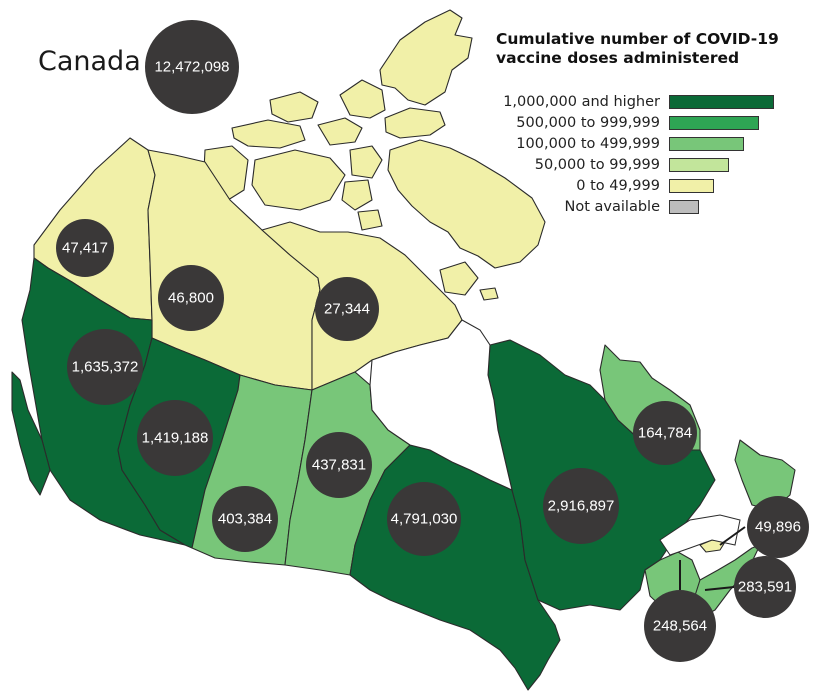  What do you see at coordinates (597, 165) in the screenshot?
I see `legend-label: 50,000 to 99,999` at bounding box center [597, 165].